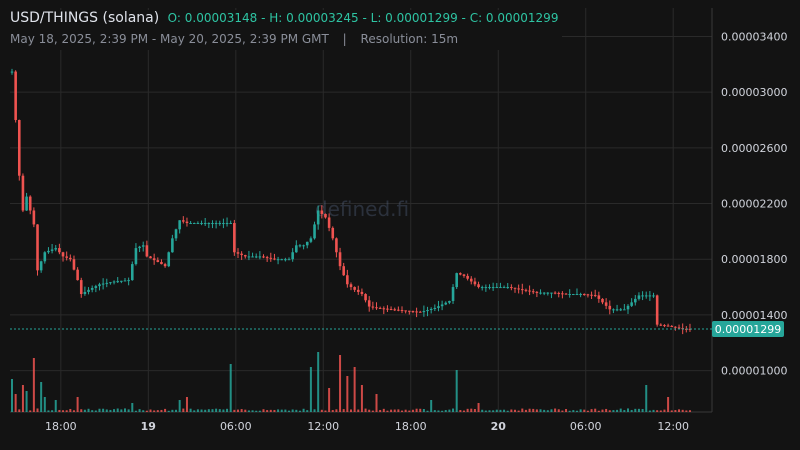 The width and height of the screenshot is (800, 450). Describe the element at coordinates (748, 328) in the screenshot. I see `last-price-badge` at that location.